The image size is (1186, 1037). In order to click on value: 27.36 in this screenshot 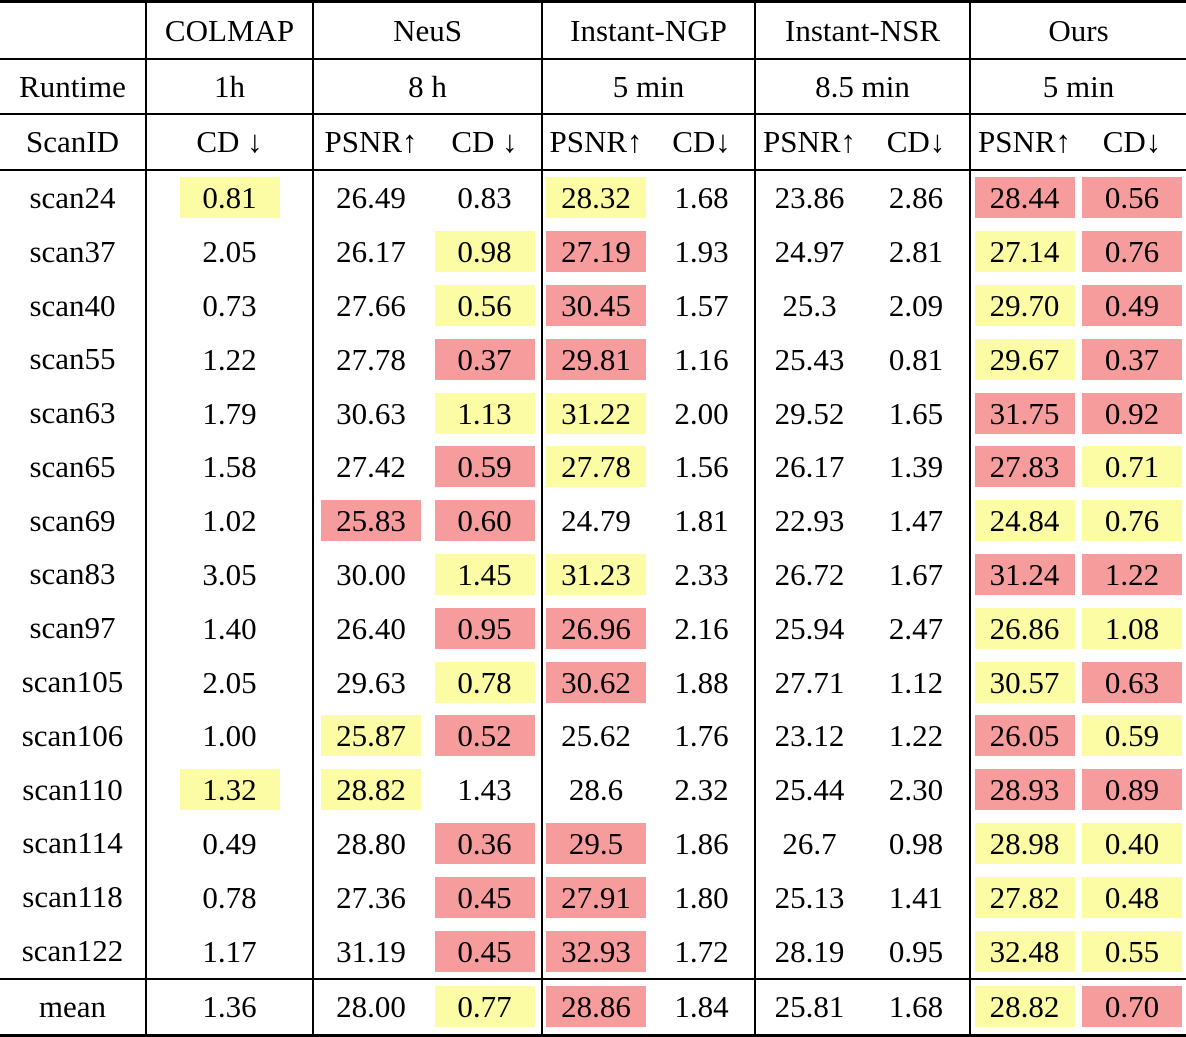, I will do `click(371, 897)`.